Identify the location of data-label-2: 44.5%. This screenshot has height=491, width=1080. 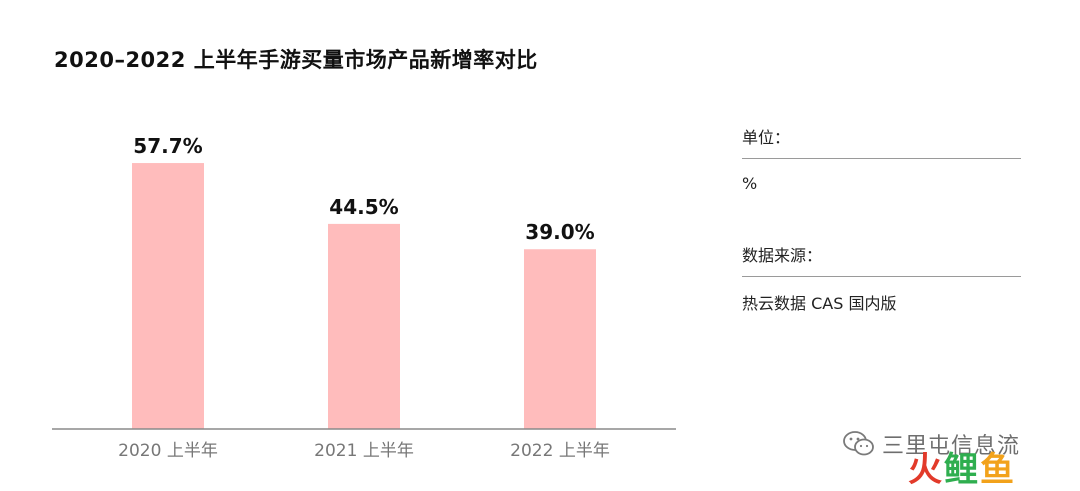
(363, 207).